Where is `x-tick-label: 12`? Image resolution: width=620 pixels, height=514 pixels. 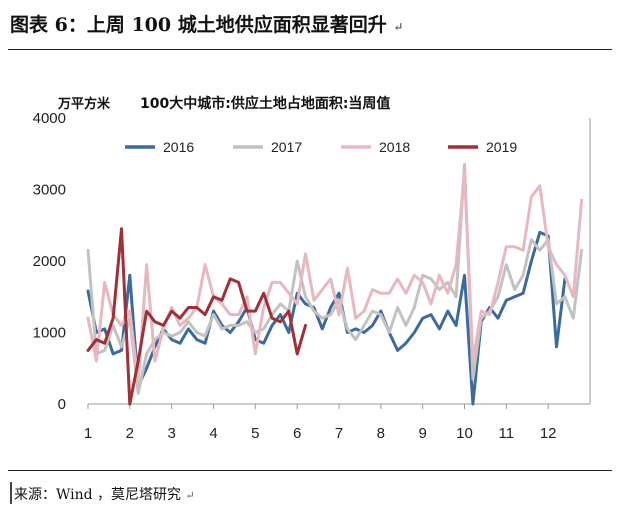 x-tick-label: 12 is located at coordinates (548, 433).